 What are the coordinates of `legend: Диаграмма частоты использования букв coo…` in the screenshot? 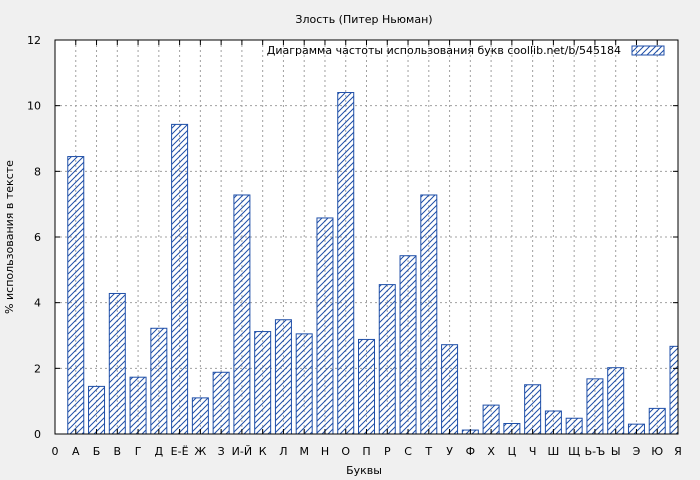 It's located at (466, 50).